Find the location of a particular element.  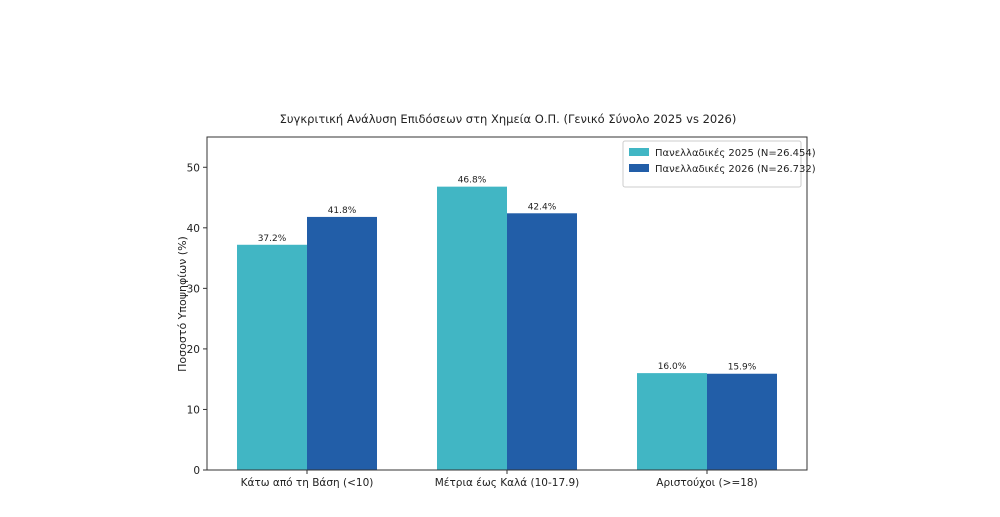

legend-label-2: Πανελλαδικές 2026 (N=26.732) is located at coordinates (735, 169).